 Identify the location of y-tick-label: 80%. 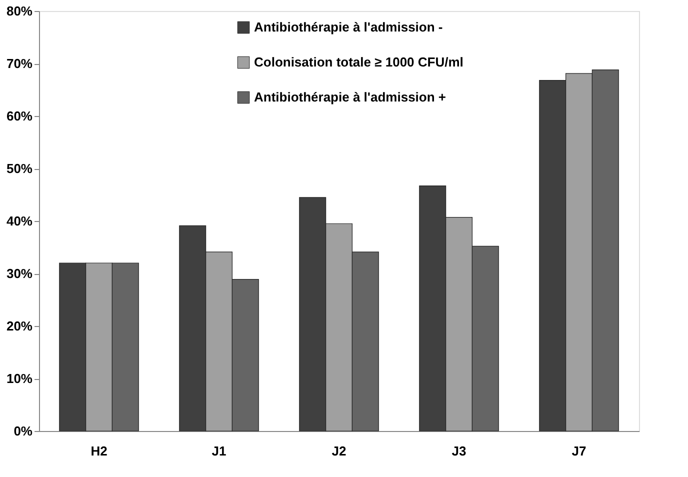
(19, 11).